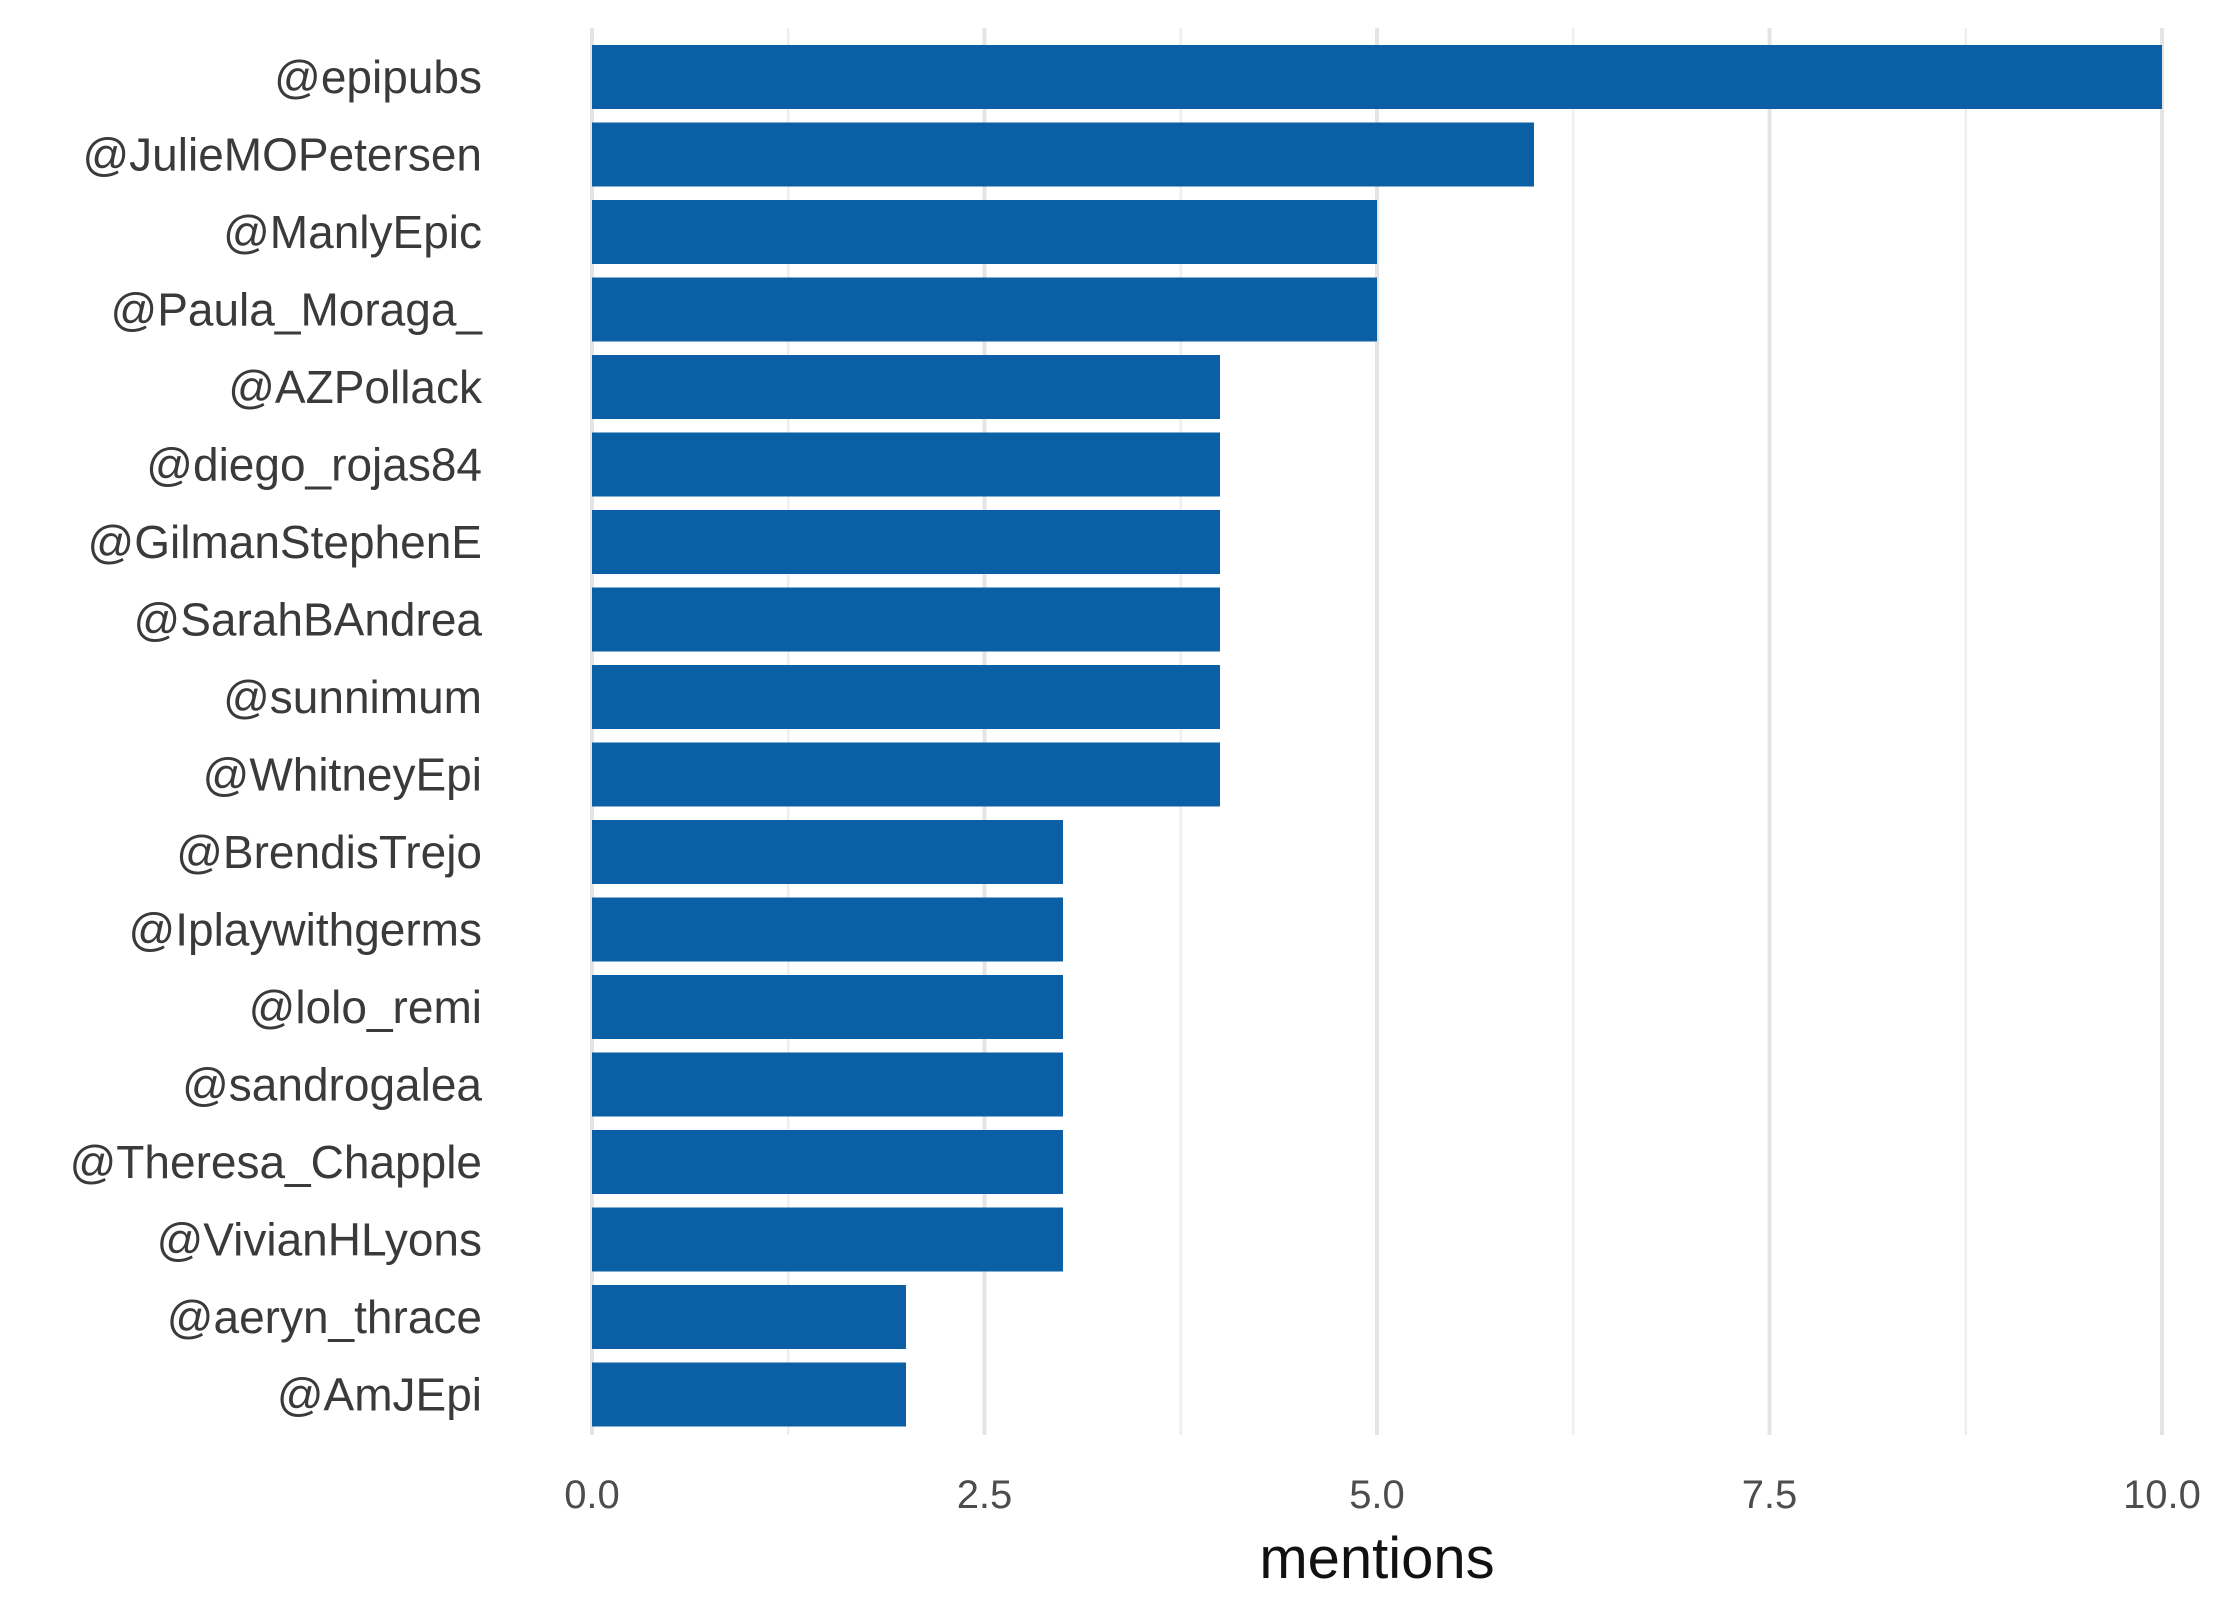 This screenshot has width=2240, height=1605. Describe the element at coordinates (324, 1317) in the screenshot. I see `category-label: @aeryn_thrace` at that location.